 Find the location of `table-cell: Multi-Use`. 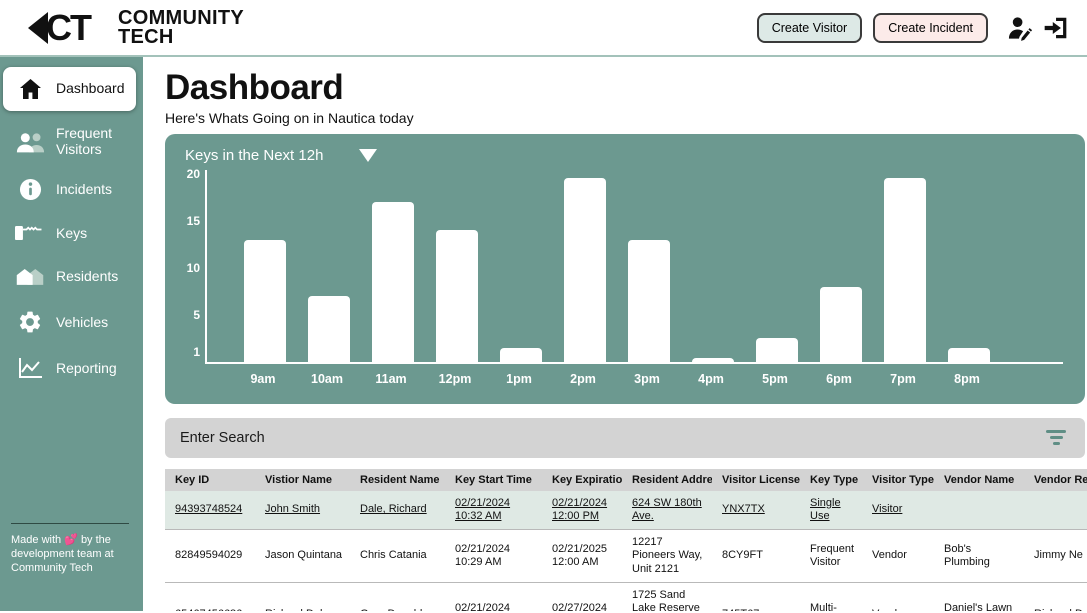

table-cell: Multi-Use is located at coordinates (831, 596).